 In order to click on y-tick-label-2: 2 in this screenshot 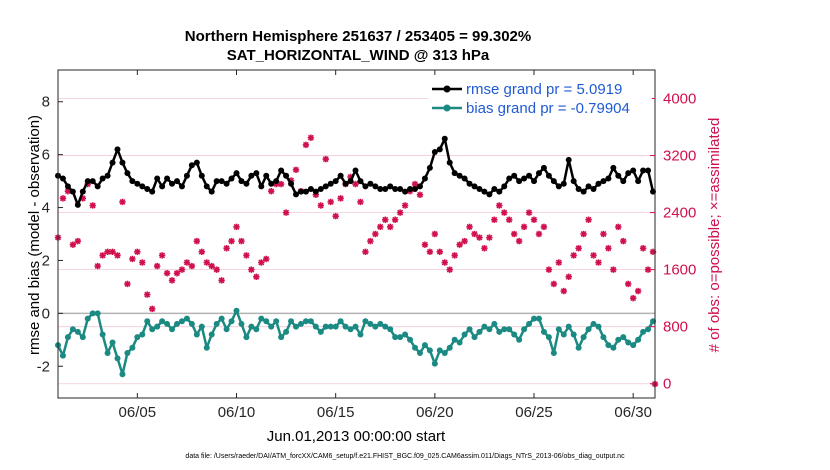, I will do `click(46, 260)`.